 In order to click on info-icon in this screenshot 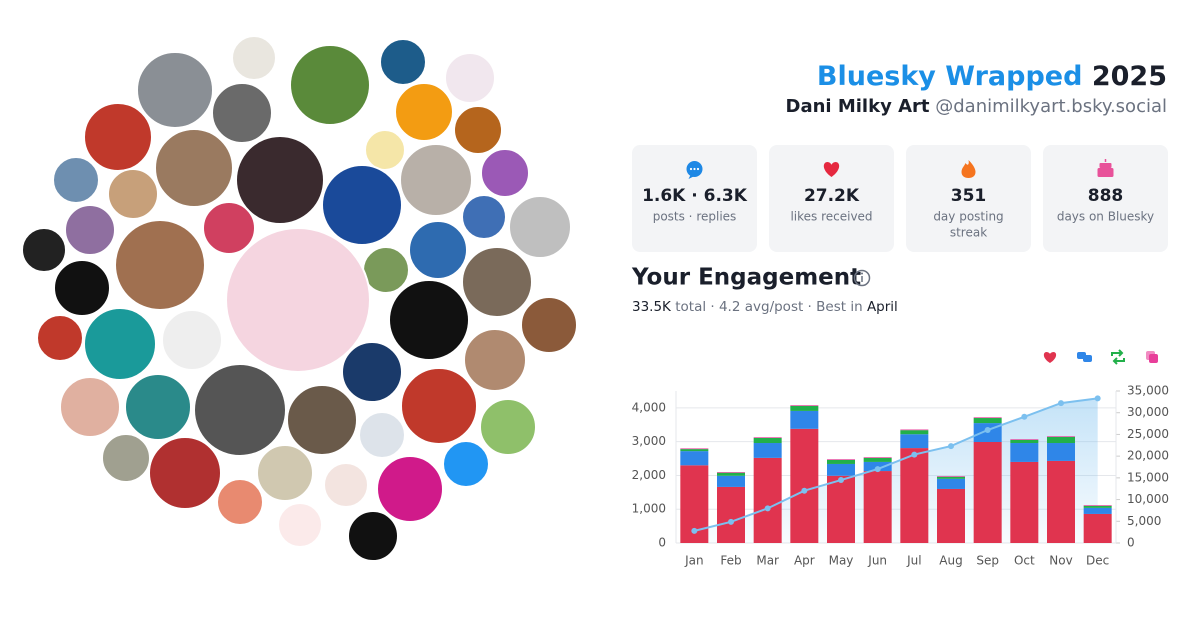, I will do `click(862, 278)`.